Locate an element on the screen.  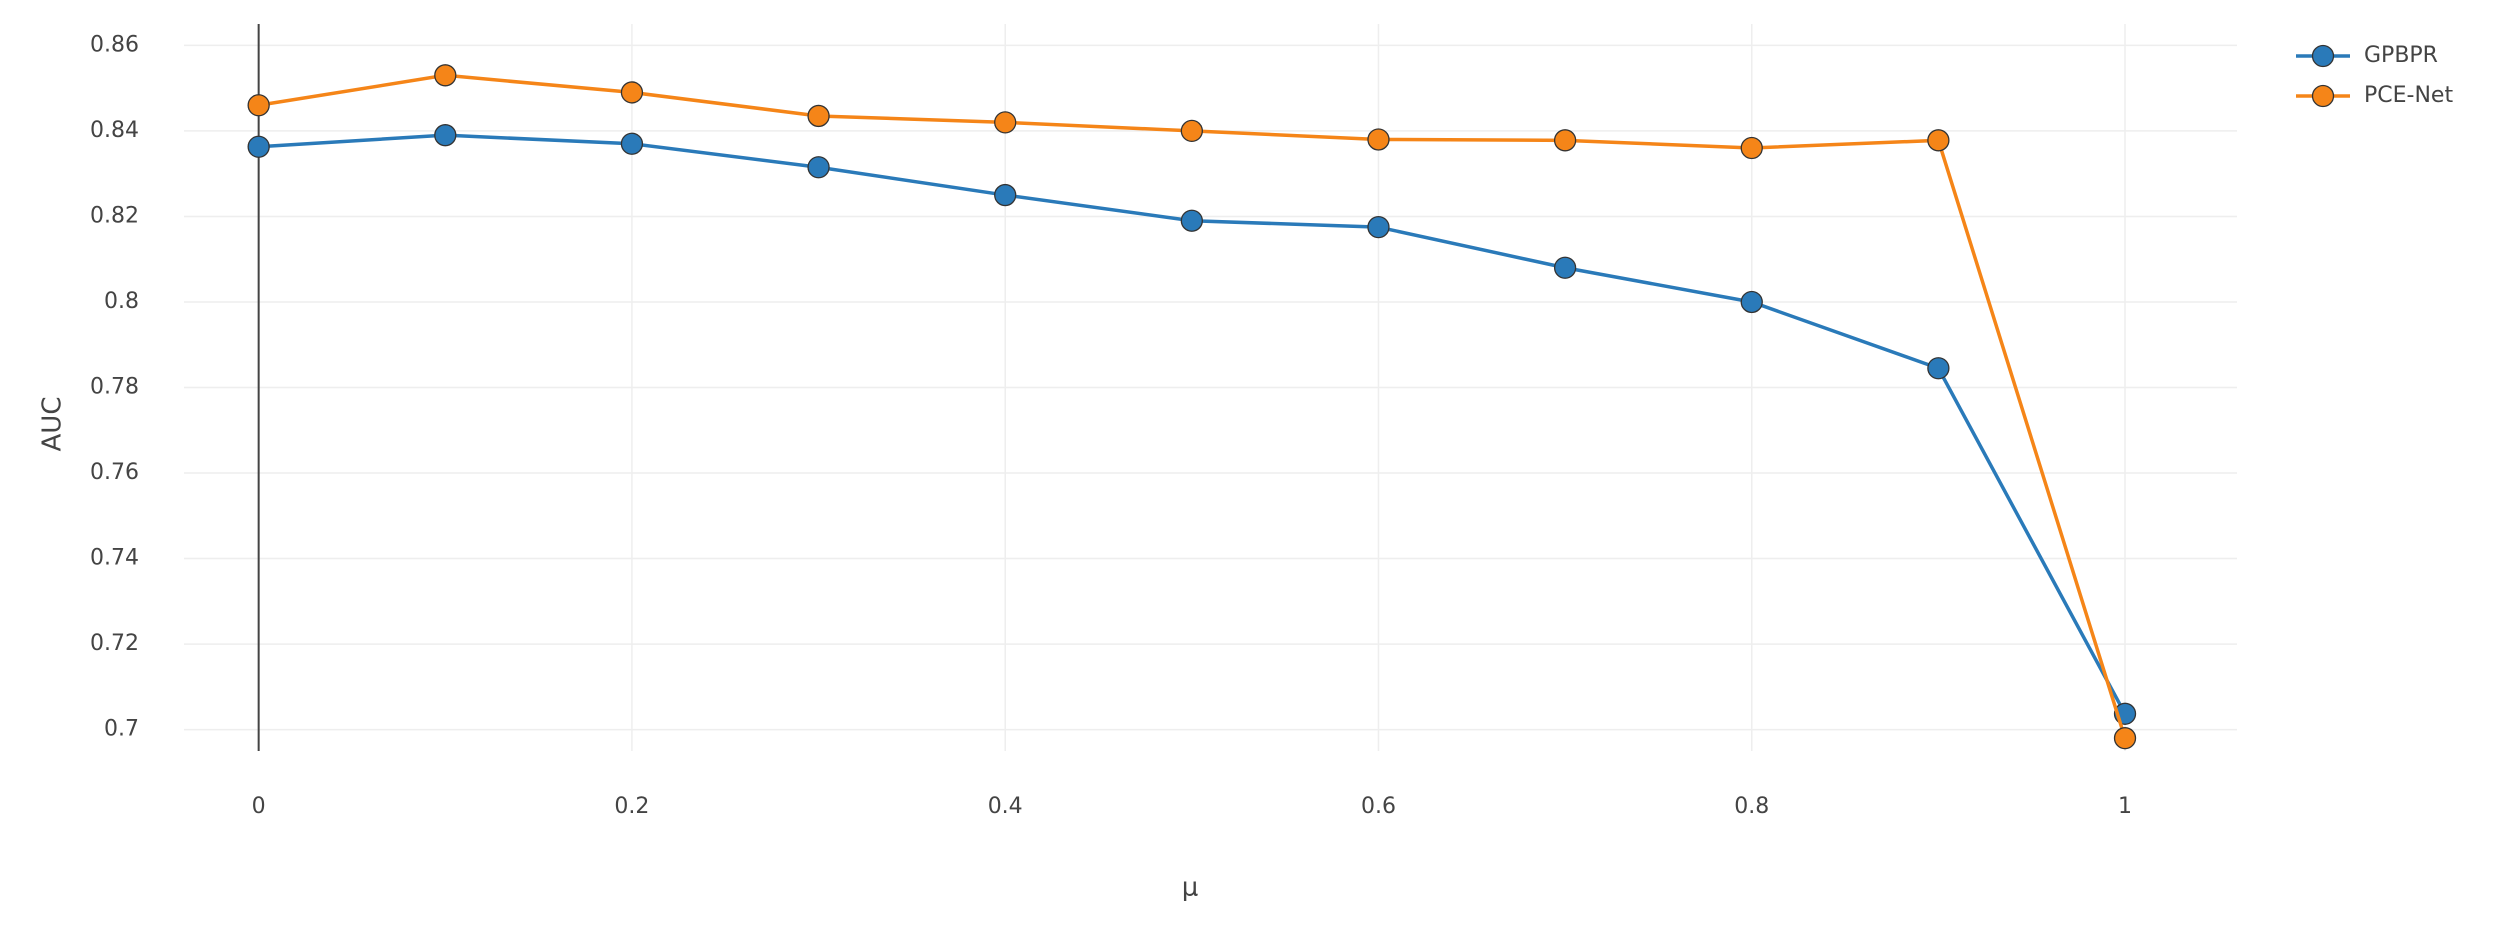
y-tick-label: 0.86 is located at coordinates (114, 44).